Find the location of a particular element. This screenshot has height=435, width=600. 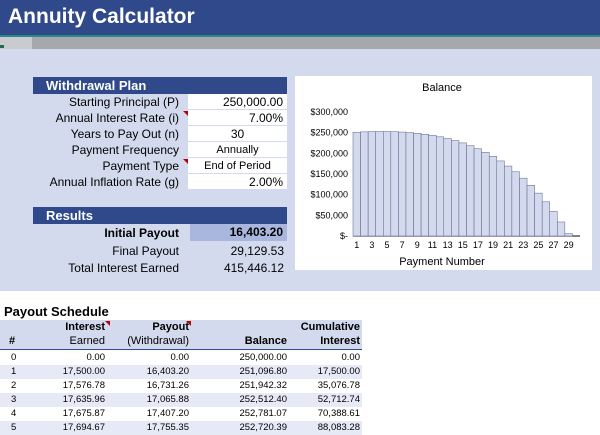

col-num-header: # is located at coordinates (12, 341).